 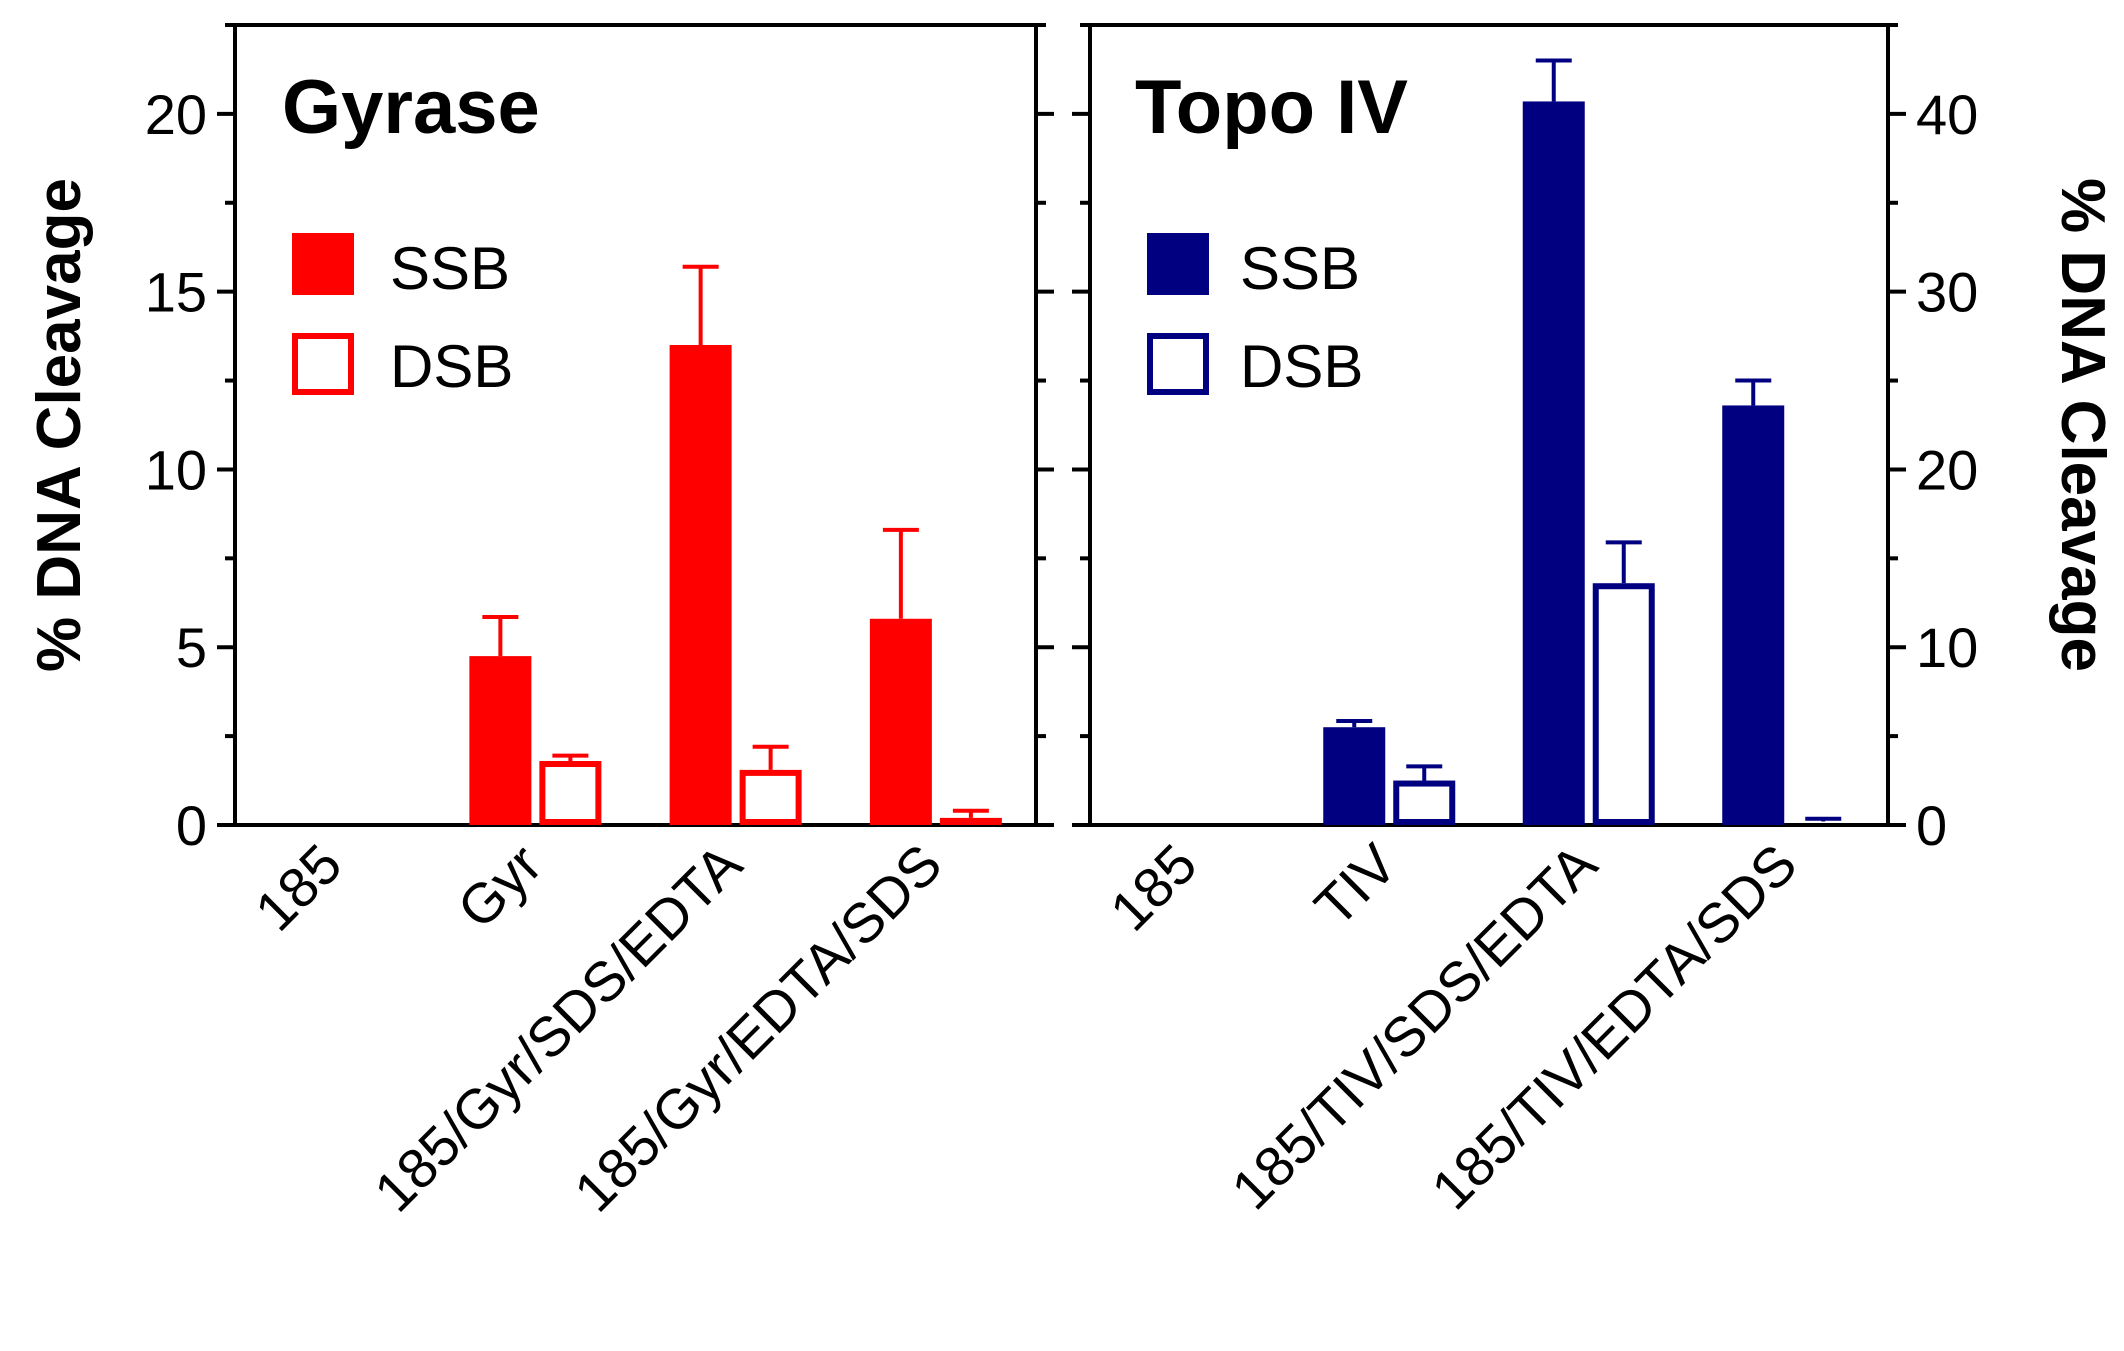 What do you see at coordinates (700, 585) in the screenshot?
I see `bar-ssb-185-gyr-sds-edta` at bounding box center [700, 585].